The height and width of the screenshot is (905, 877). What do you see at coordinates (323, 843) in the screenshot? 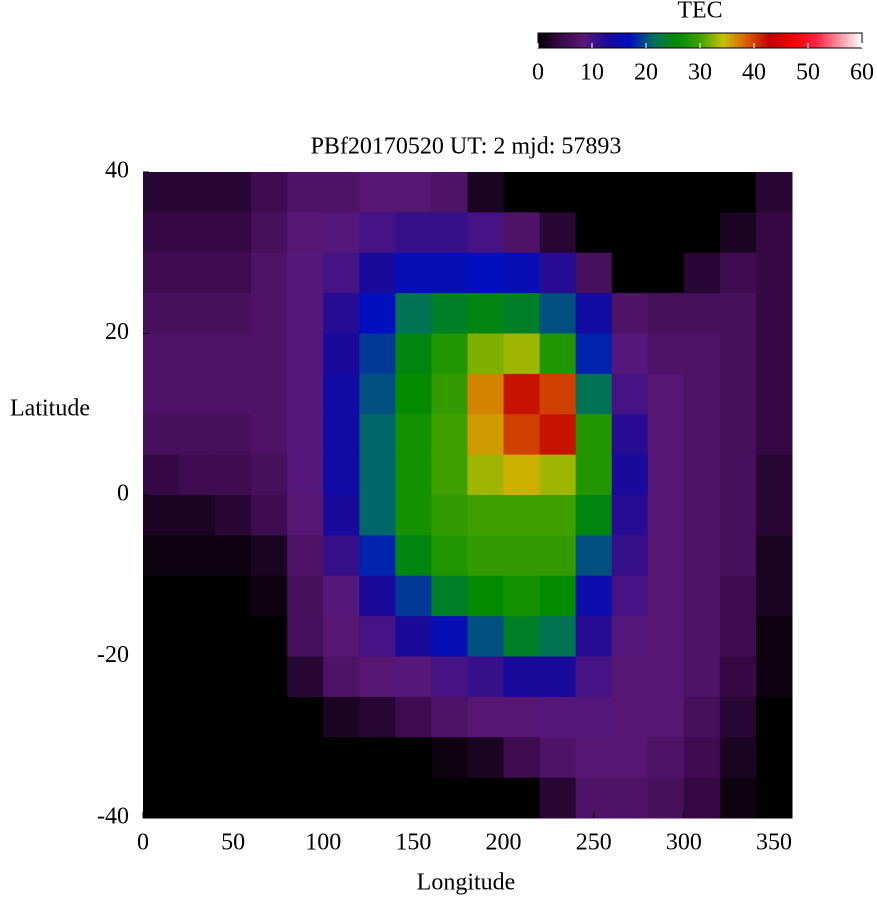
I see `x-tick-label: 100` at bounding box center [323, 843].